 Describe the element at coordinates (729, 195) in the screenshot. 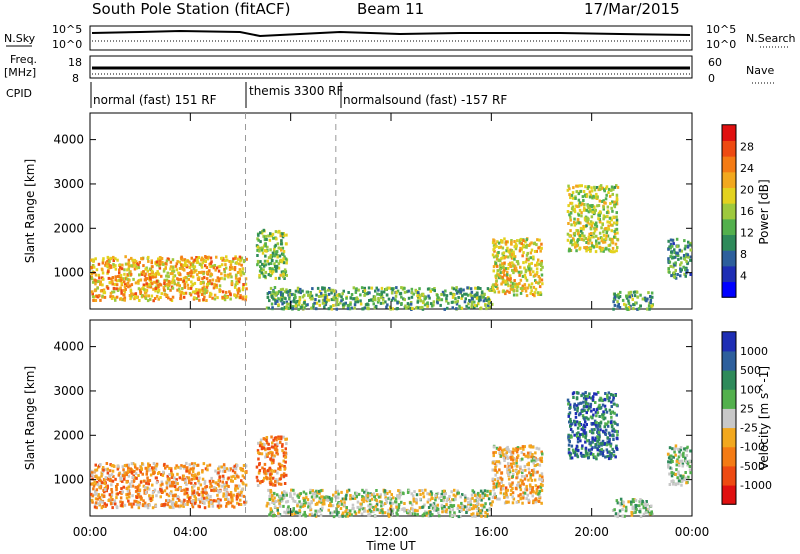

I see `power-colorbar-swatch` at that location.